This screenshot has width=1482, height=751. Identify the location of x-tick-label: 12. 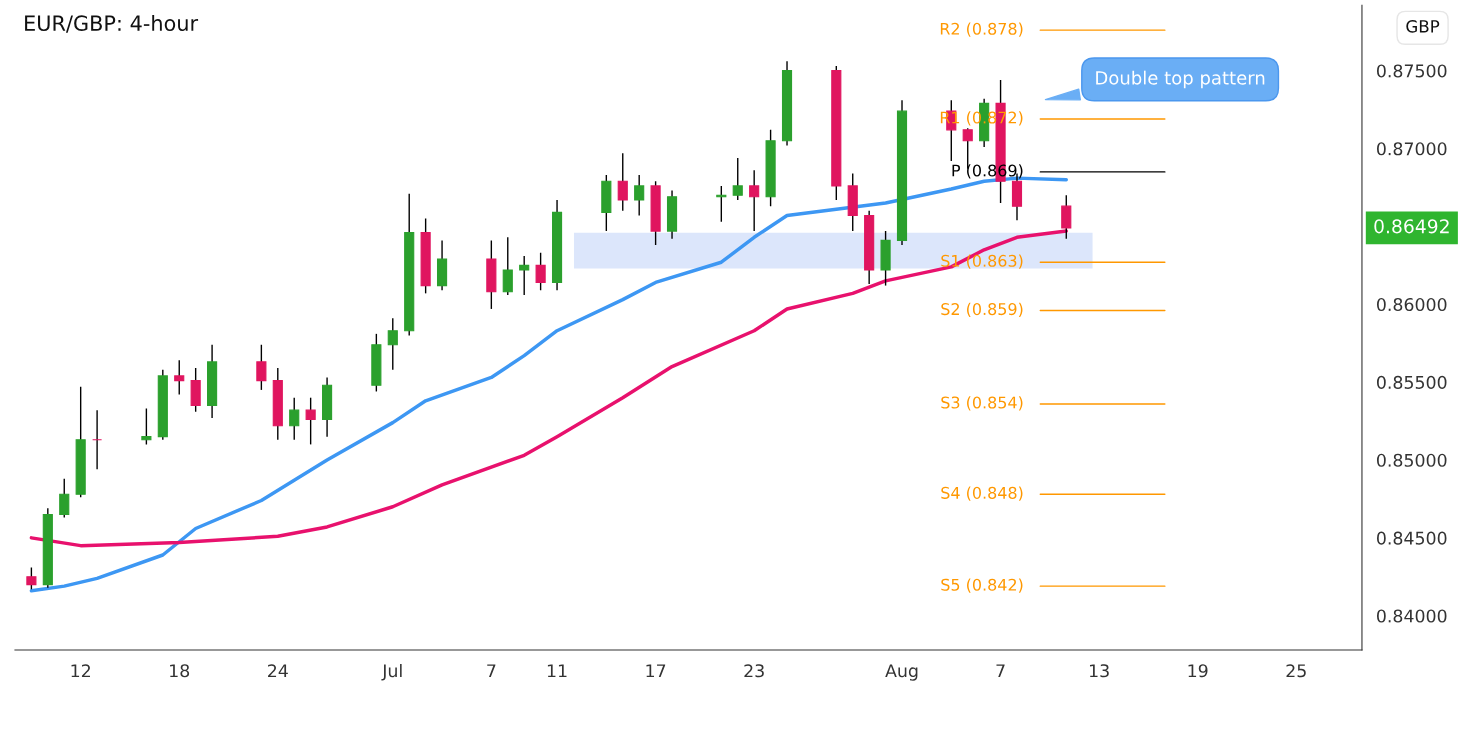
(80, 671).